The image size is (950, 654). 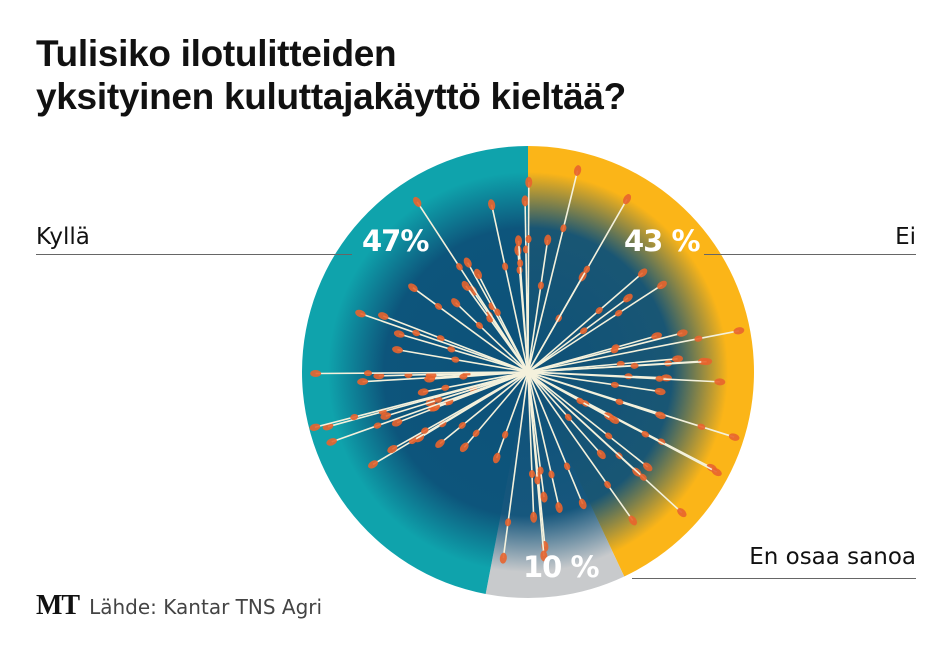 What do you see at coordinates (810, 254) in the screenshot?
I see `leader-line-ei` at bounding box center [810, 254].